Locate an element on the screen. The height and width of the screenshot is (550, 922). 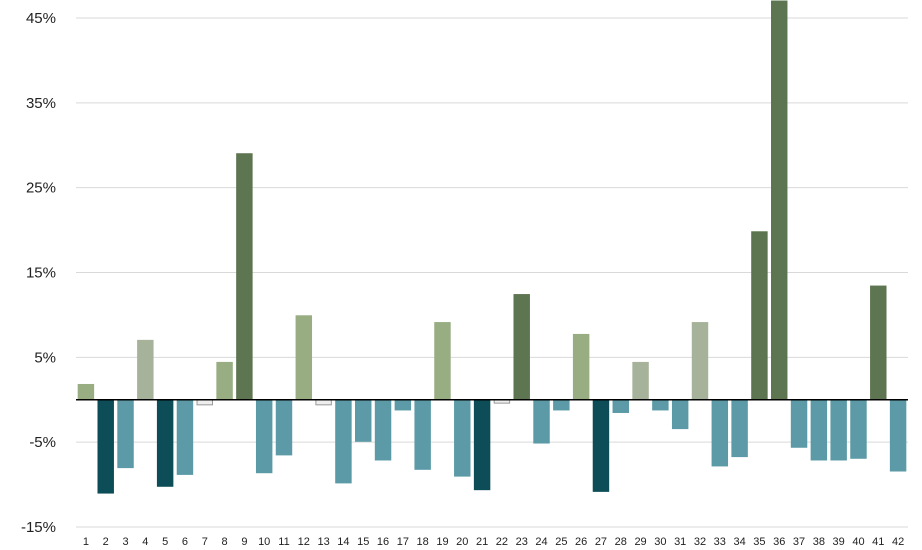
x-tick-label: 40 is located at coordinates (858, 542).